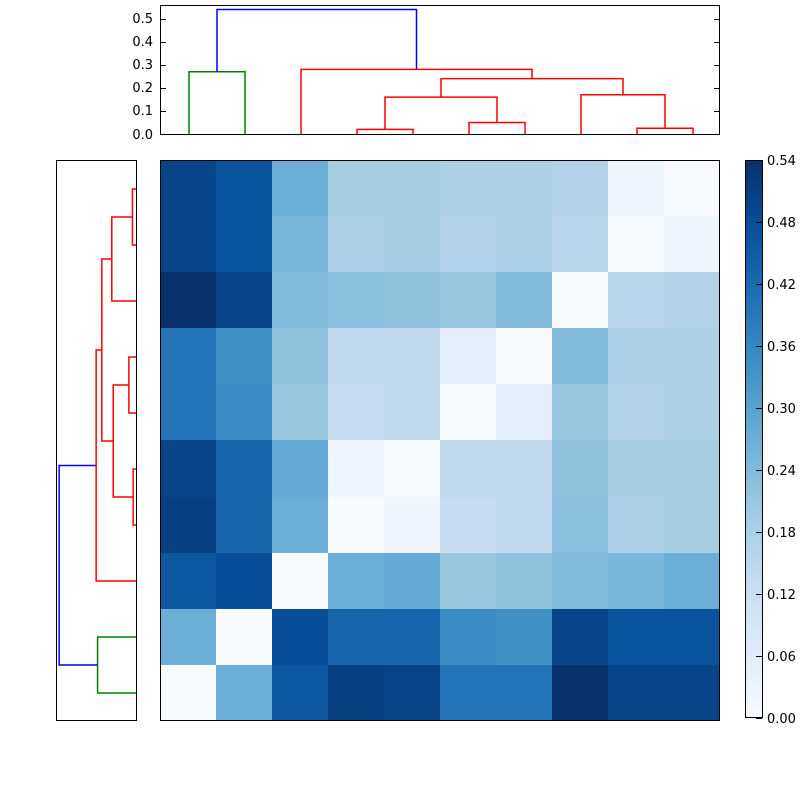 The image size is (800, 800). What do you see at coordinates (781, 471) in the screenshot?
I see `colorbar-tick-label: 0.24` at bounding box center [781, 471].